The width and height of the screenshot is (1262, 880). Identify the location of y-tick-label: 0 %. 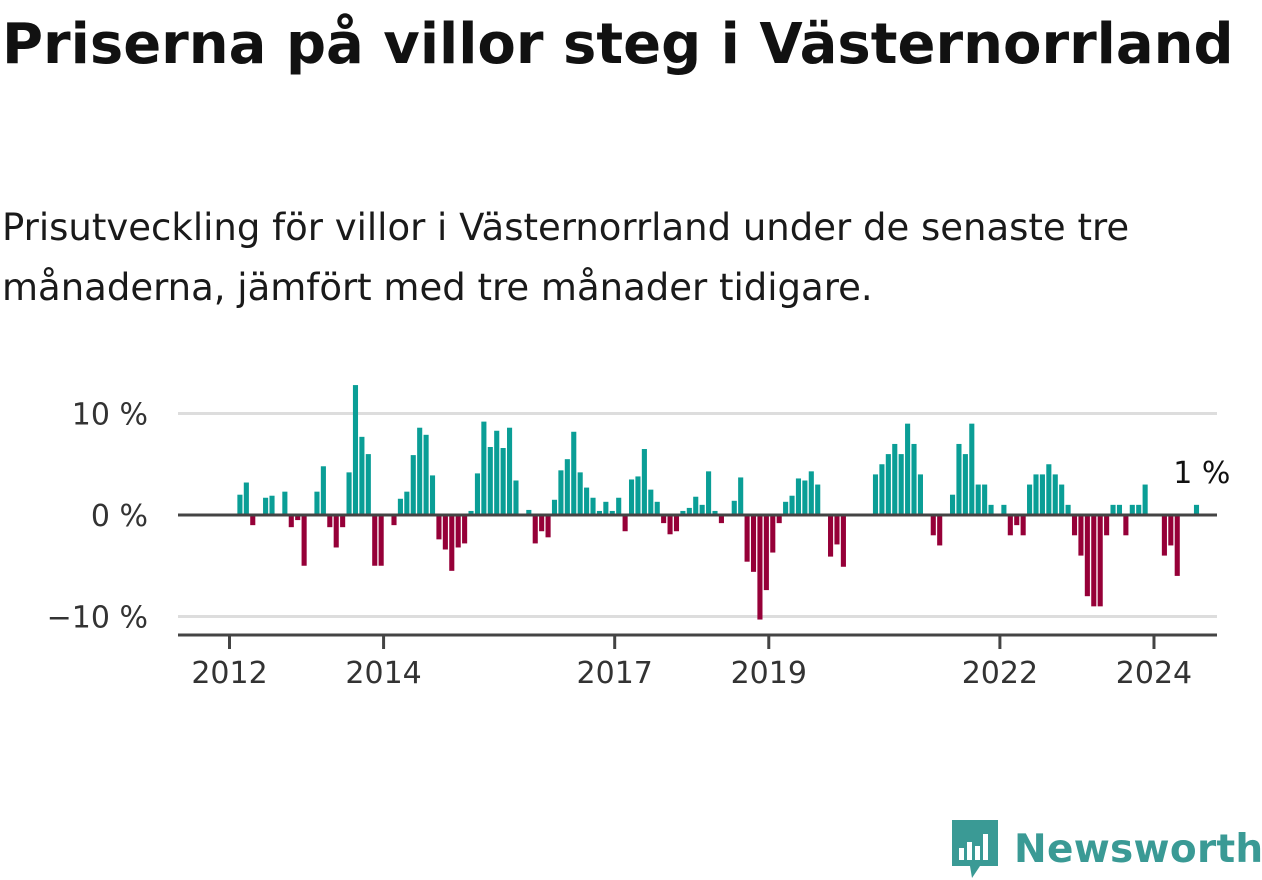
(119, 516).